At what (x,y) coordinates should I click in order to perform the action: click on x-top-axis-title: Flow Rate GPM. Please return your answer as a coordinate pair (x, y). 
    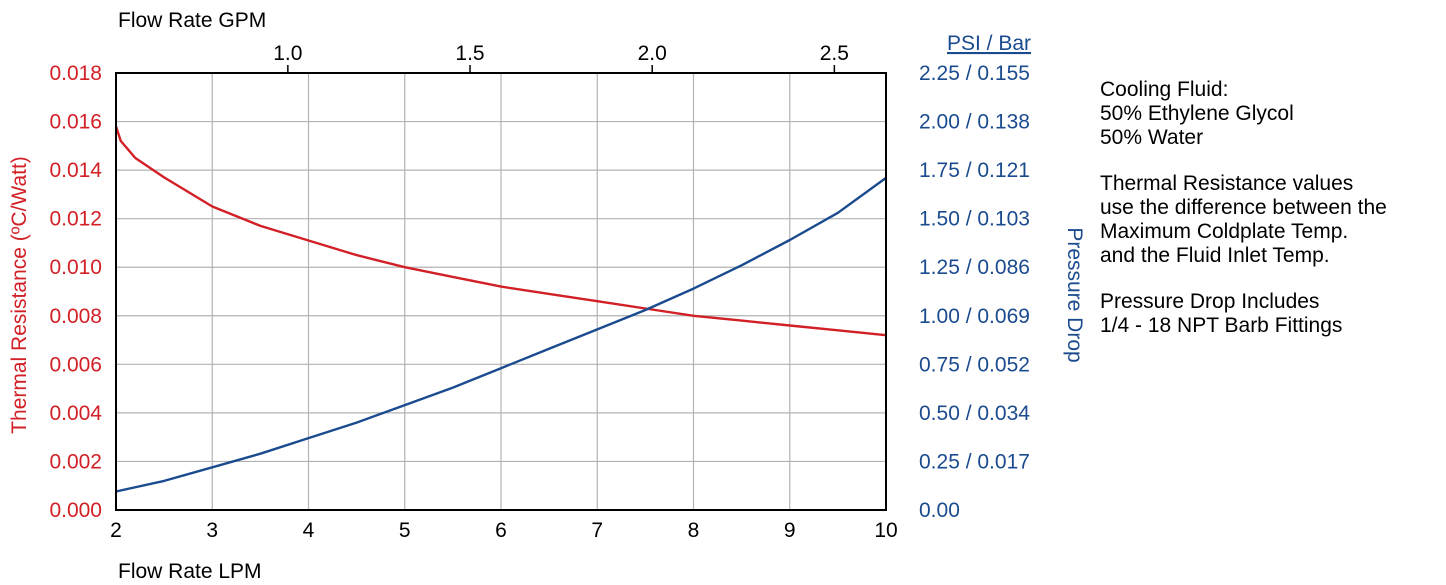
    Looking at the image, I should click on (192, 20).